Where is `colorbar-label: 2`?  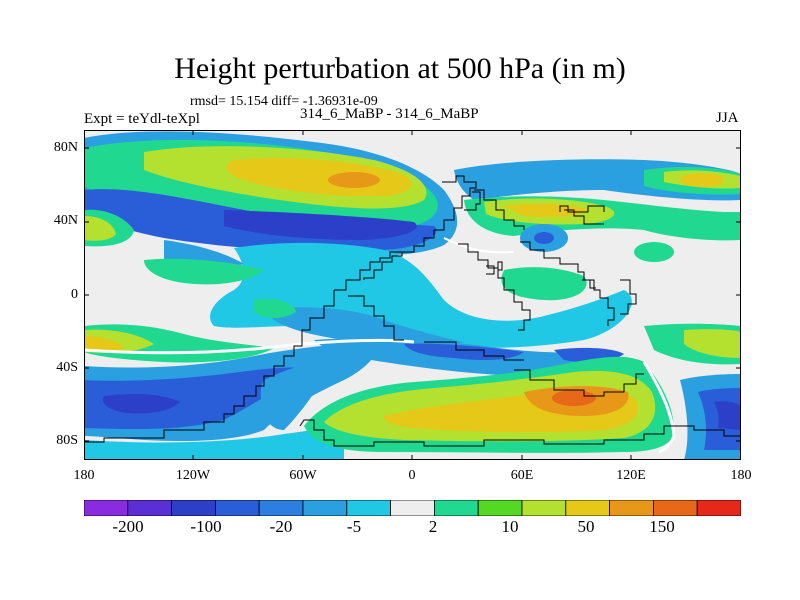 colorbar-label: 2 is located at coordinates (433, 526).